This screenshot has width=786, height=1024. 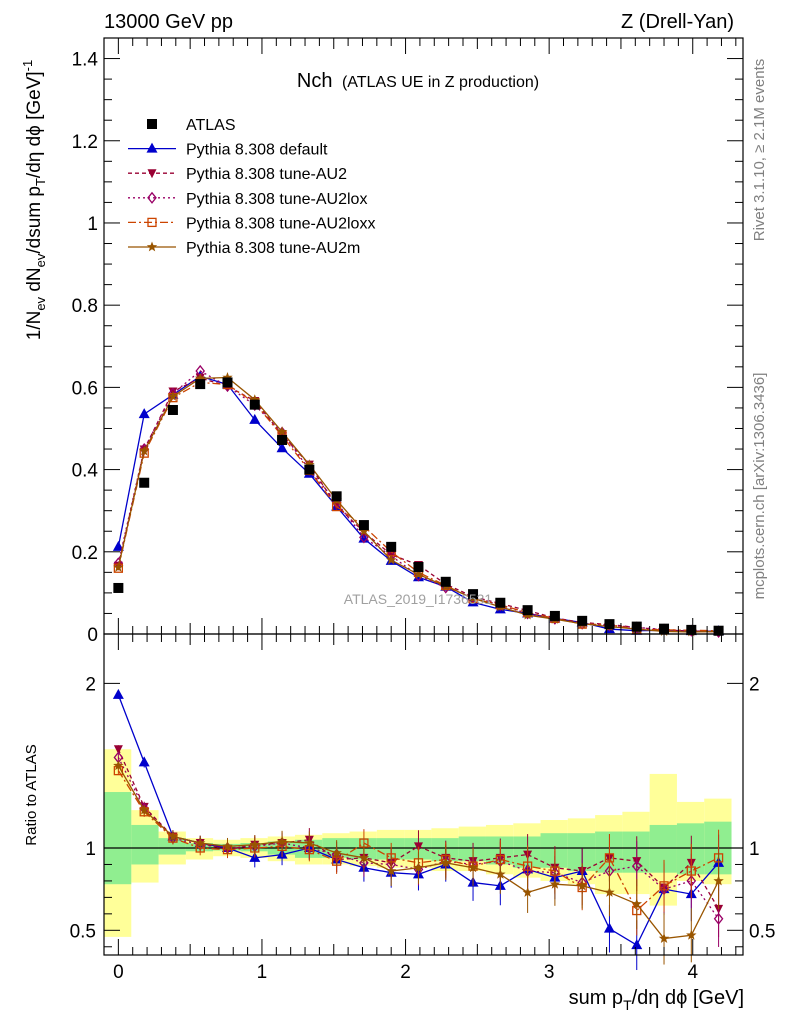 What do you see at coordinates (754, 684) in the screenshot?
I see `ratio-ytick-label-right: 2` at bounding box center [754, 684].